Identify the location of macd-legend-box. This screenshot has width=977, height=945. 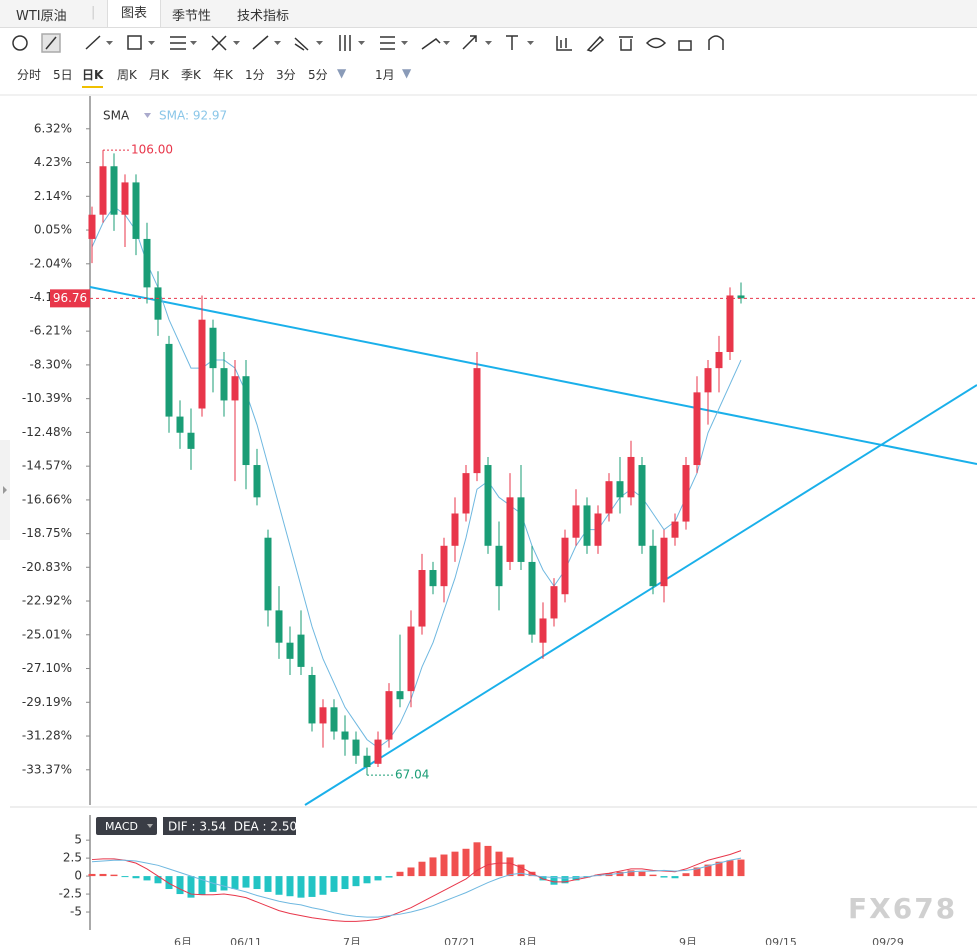
(229, 826).